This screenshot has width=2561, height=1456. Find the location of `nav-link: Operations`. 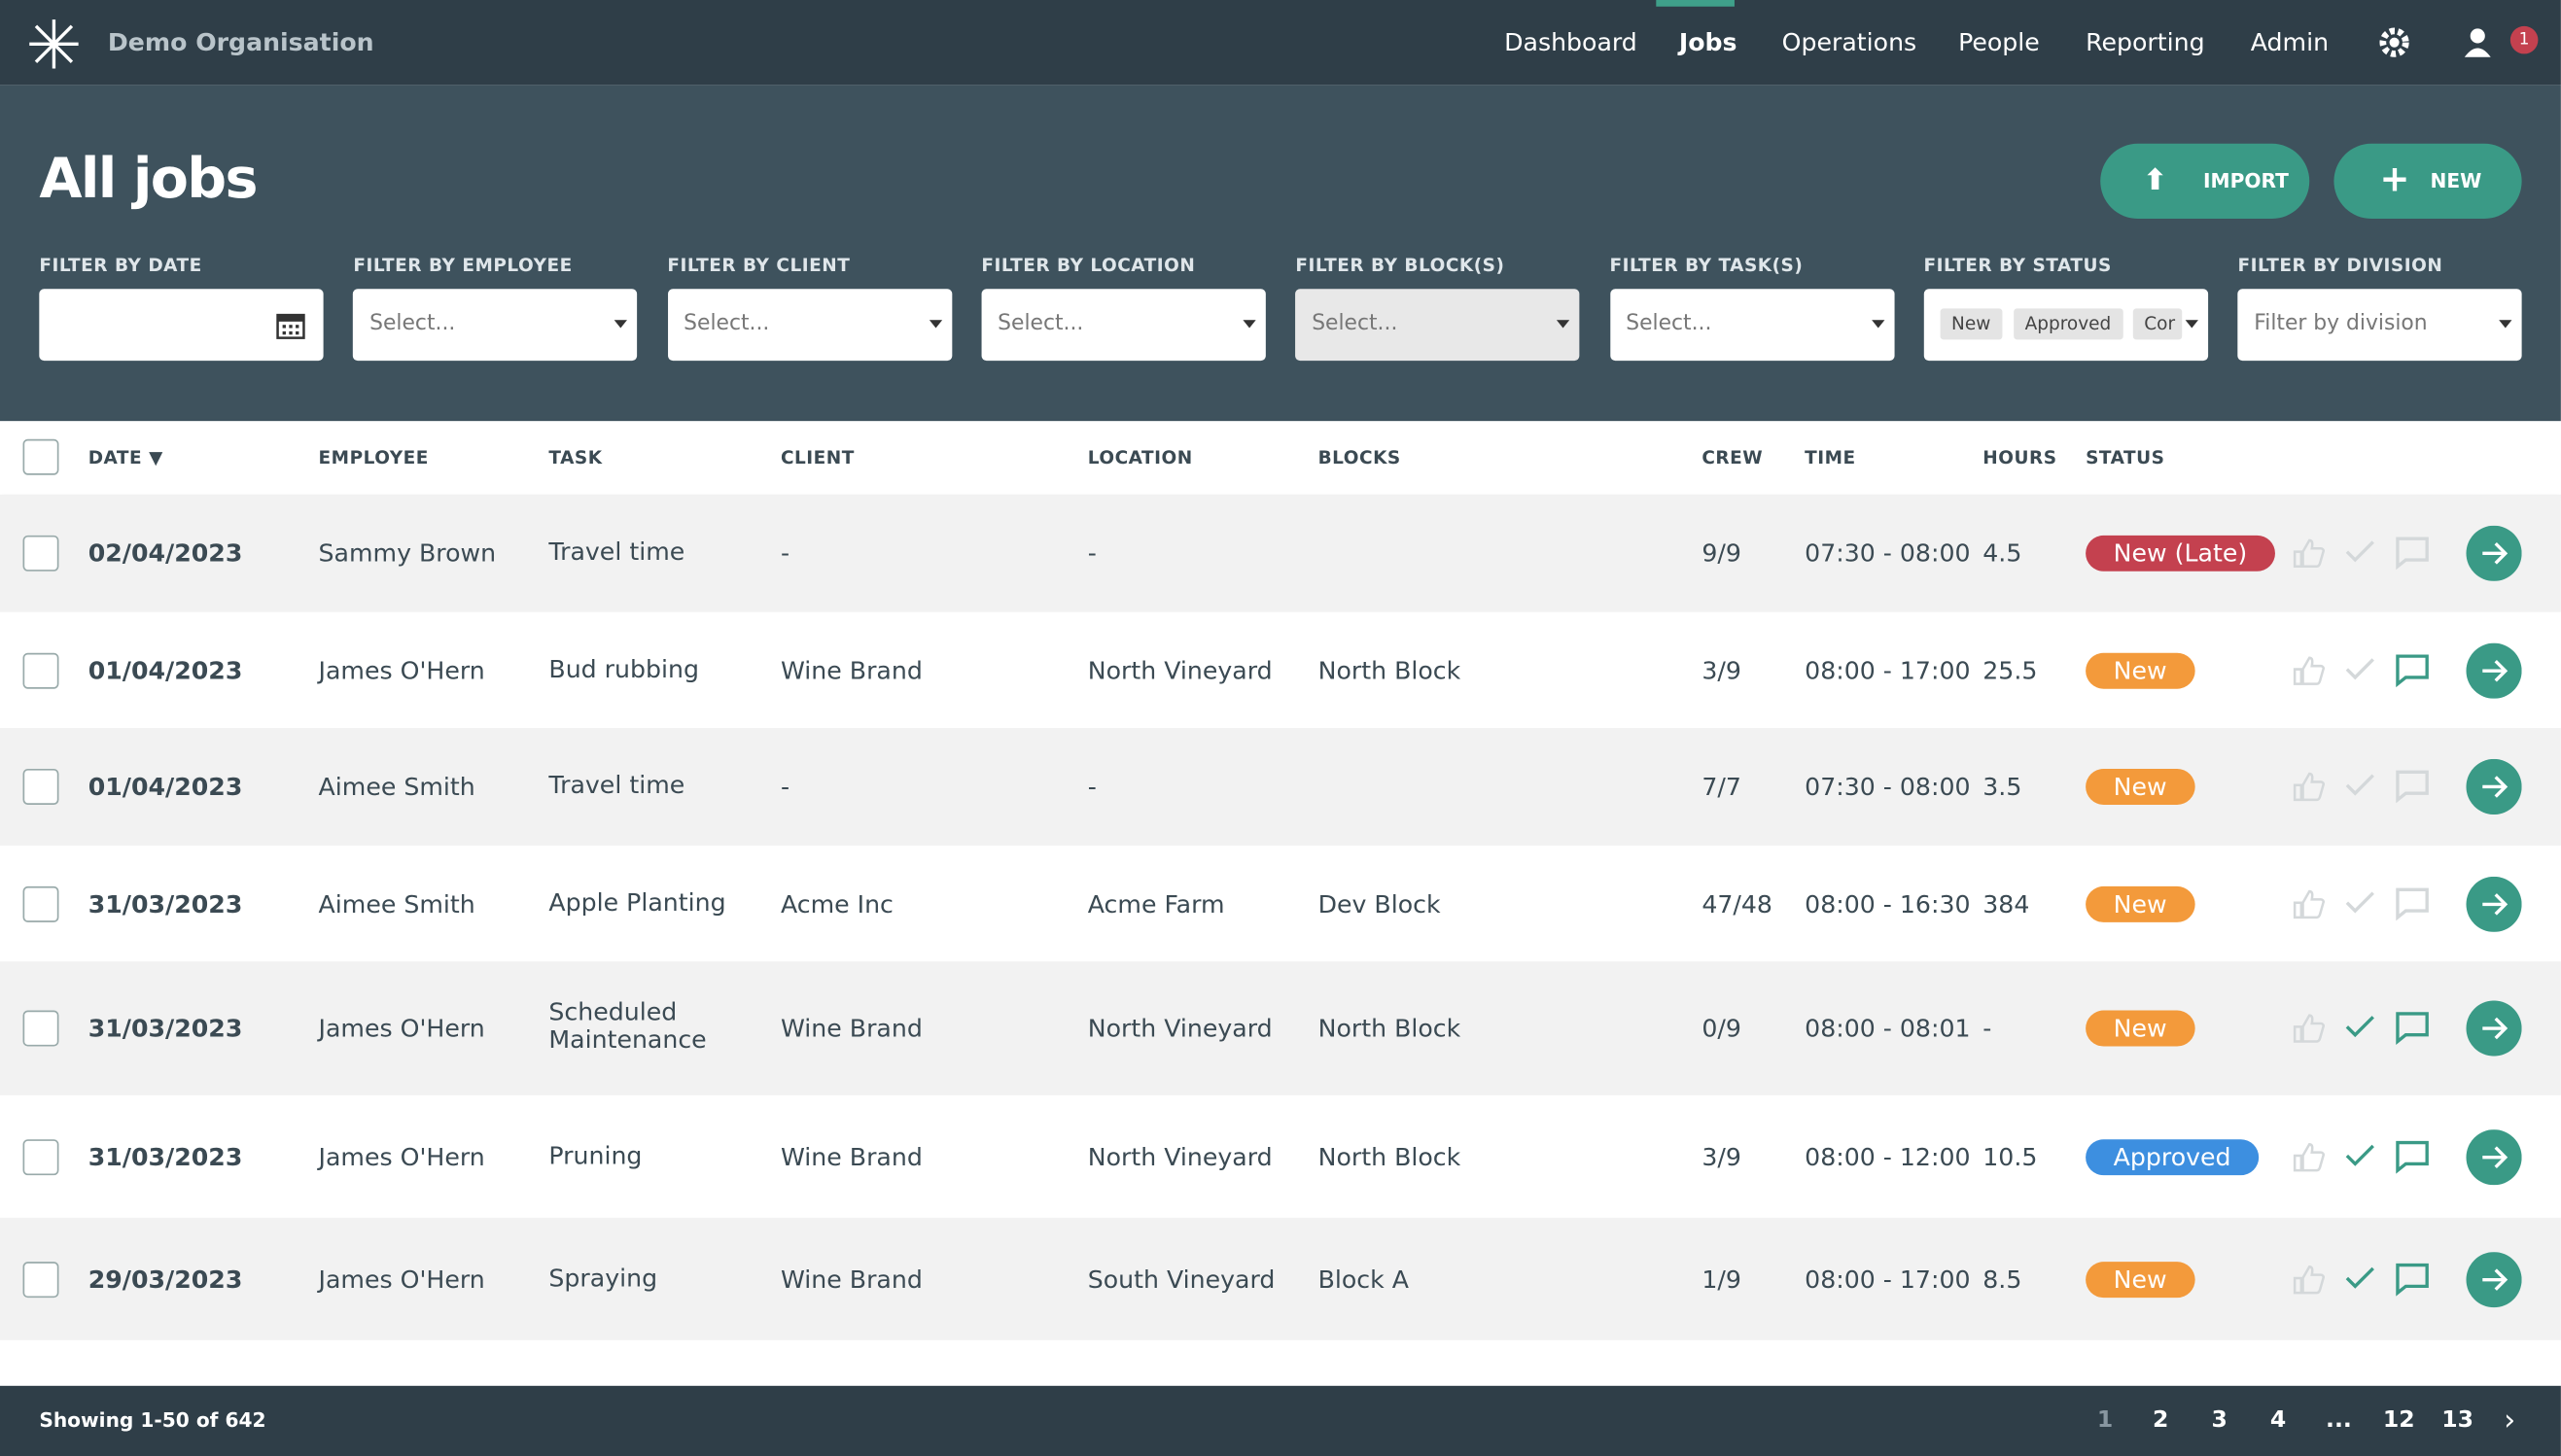

nav-link: Operations is located at coordinates (1849, 42).